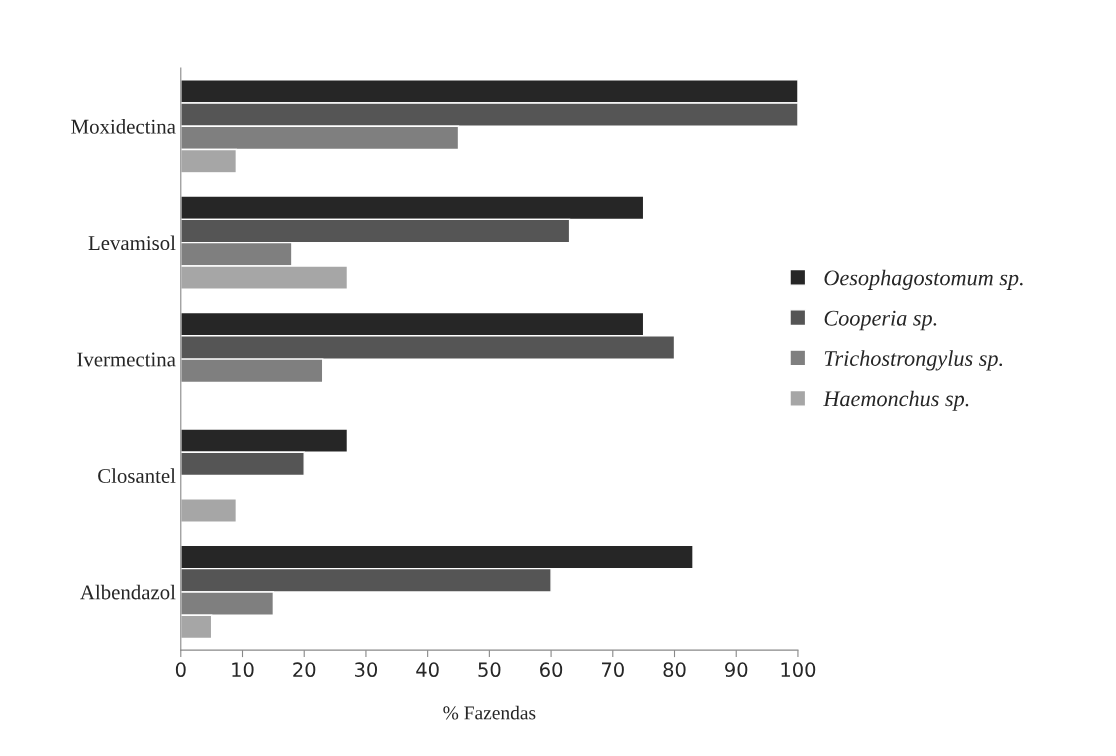 The width and height of the screenshot is (1116, 756). What do you see at coordinates (123, 126) in the screenshot?
I see `y-tick-label: Moxidectina` at bounding box center [123, 126].